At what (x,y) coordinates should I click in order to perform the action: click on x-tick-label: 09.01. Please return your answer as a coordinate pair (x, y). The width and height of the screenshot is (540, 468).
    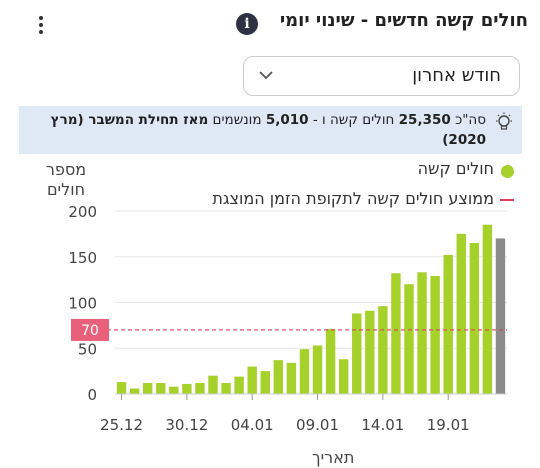
    Looking at the image, I should click on (317, 425).